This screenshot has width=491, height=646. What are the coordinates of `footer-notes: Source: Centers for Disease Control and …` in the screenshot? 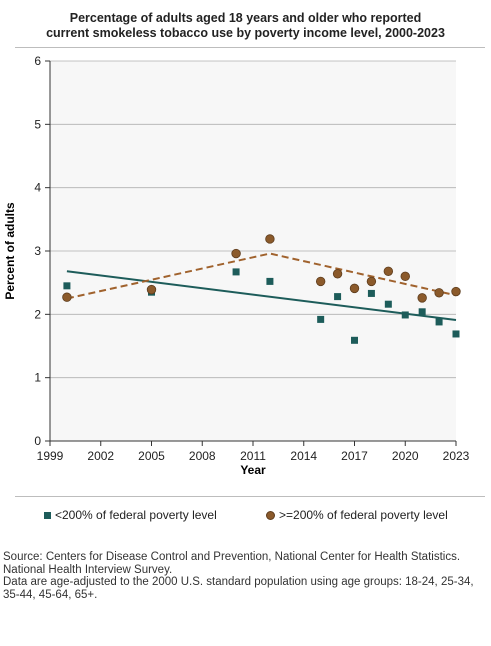 It's located at (245, 576).